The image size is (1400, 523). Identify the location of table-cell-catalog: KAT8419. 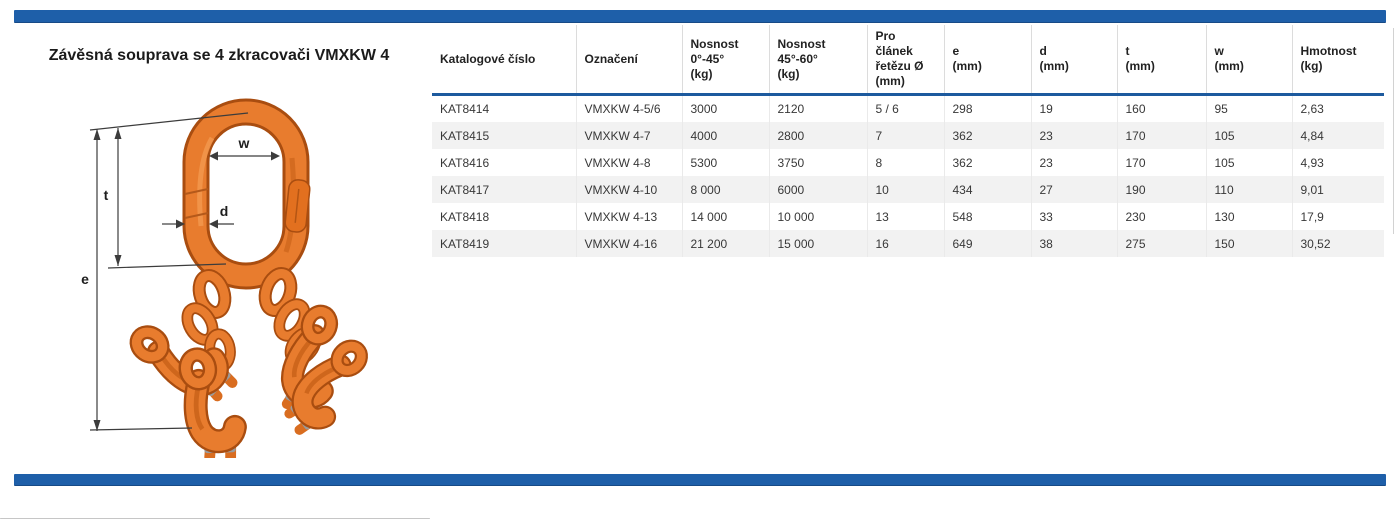
(504, 243).